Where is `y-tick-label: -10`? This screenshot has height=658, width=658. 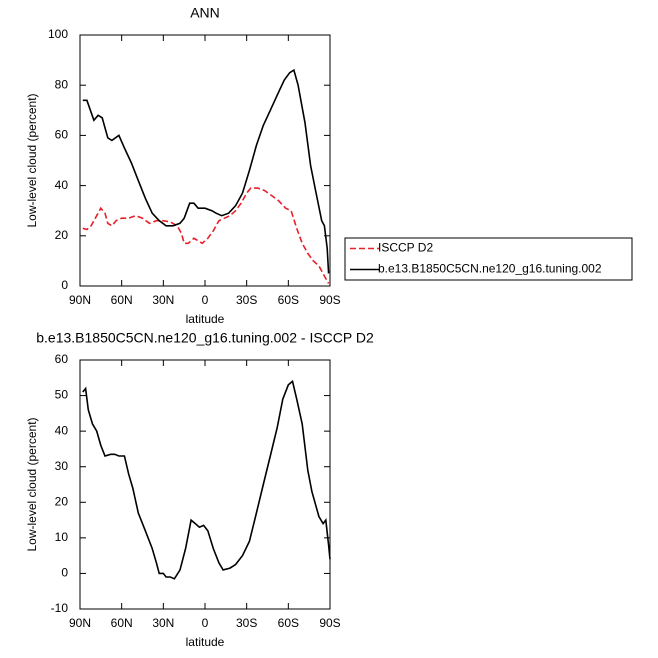
y-tick-label: -10 is located at coordinates (60, 608).